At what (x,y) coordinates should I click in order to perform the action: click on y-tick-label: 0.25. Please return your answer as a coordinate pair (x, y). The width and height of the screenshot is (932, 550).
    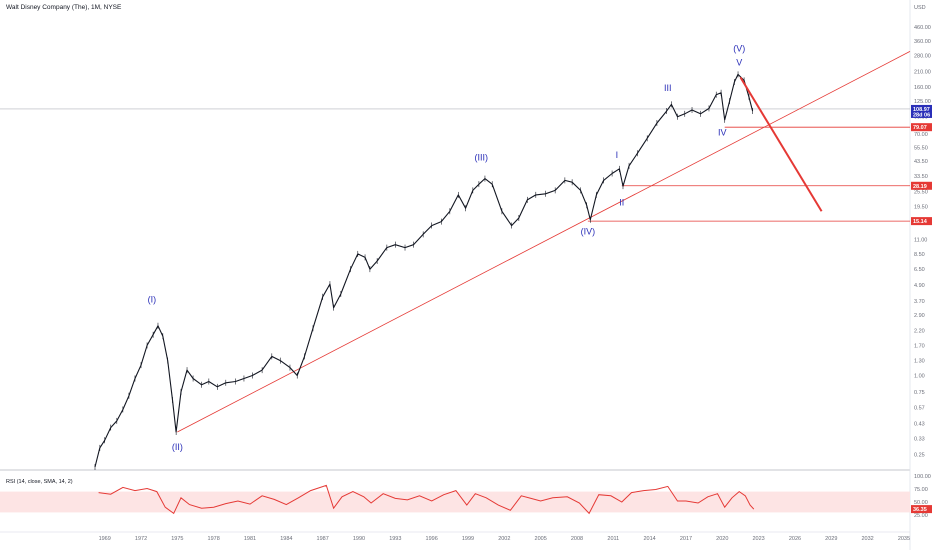
    Looking at the image, I should click on (919, 455).